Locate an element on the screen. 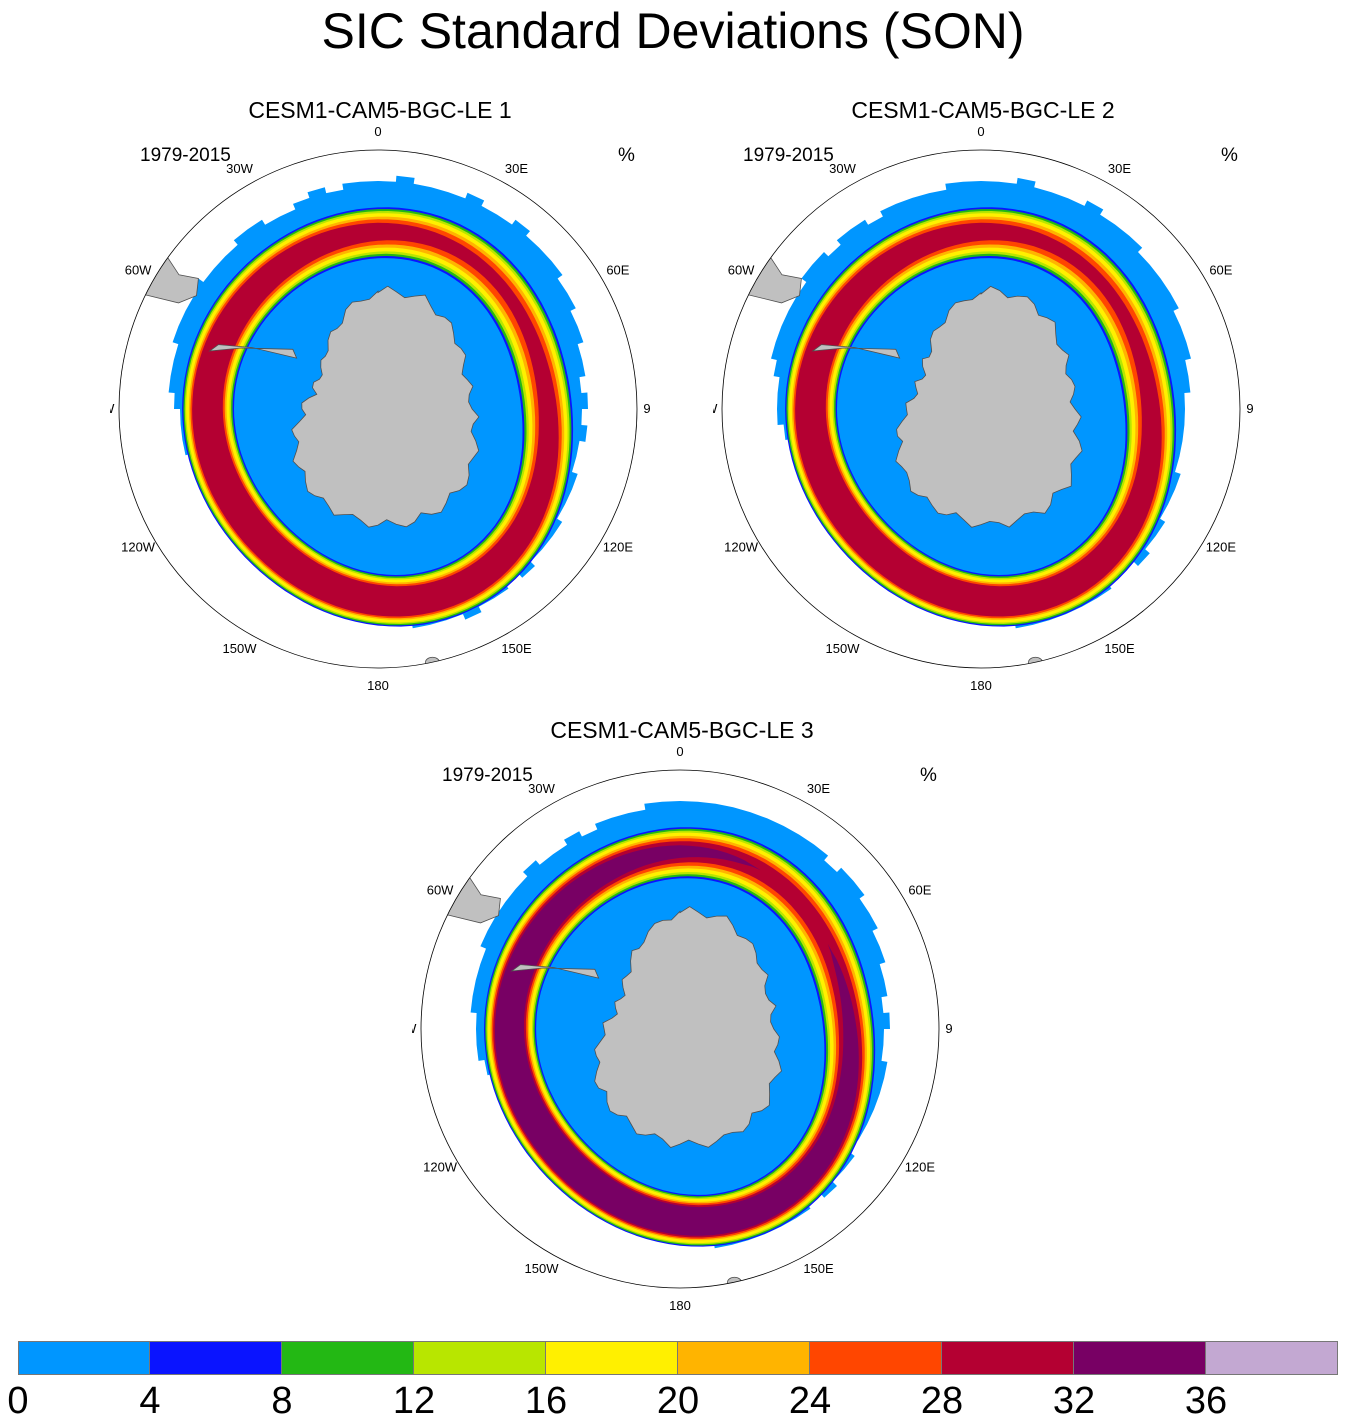 The width and height of the screenshot is (1346, 1423). colorbar-tick-label: 4 is located at coordinates (150, 1401).